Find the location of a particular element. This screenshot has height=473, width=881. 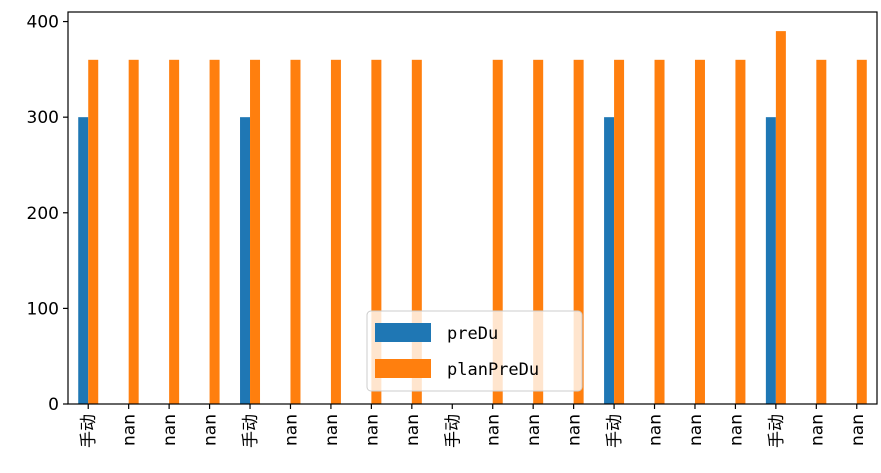

y-tick-label: 0 is located at coordinates (53, 405).